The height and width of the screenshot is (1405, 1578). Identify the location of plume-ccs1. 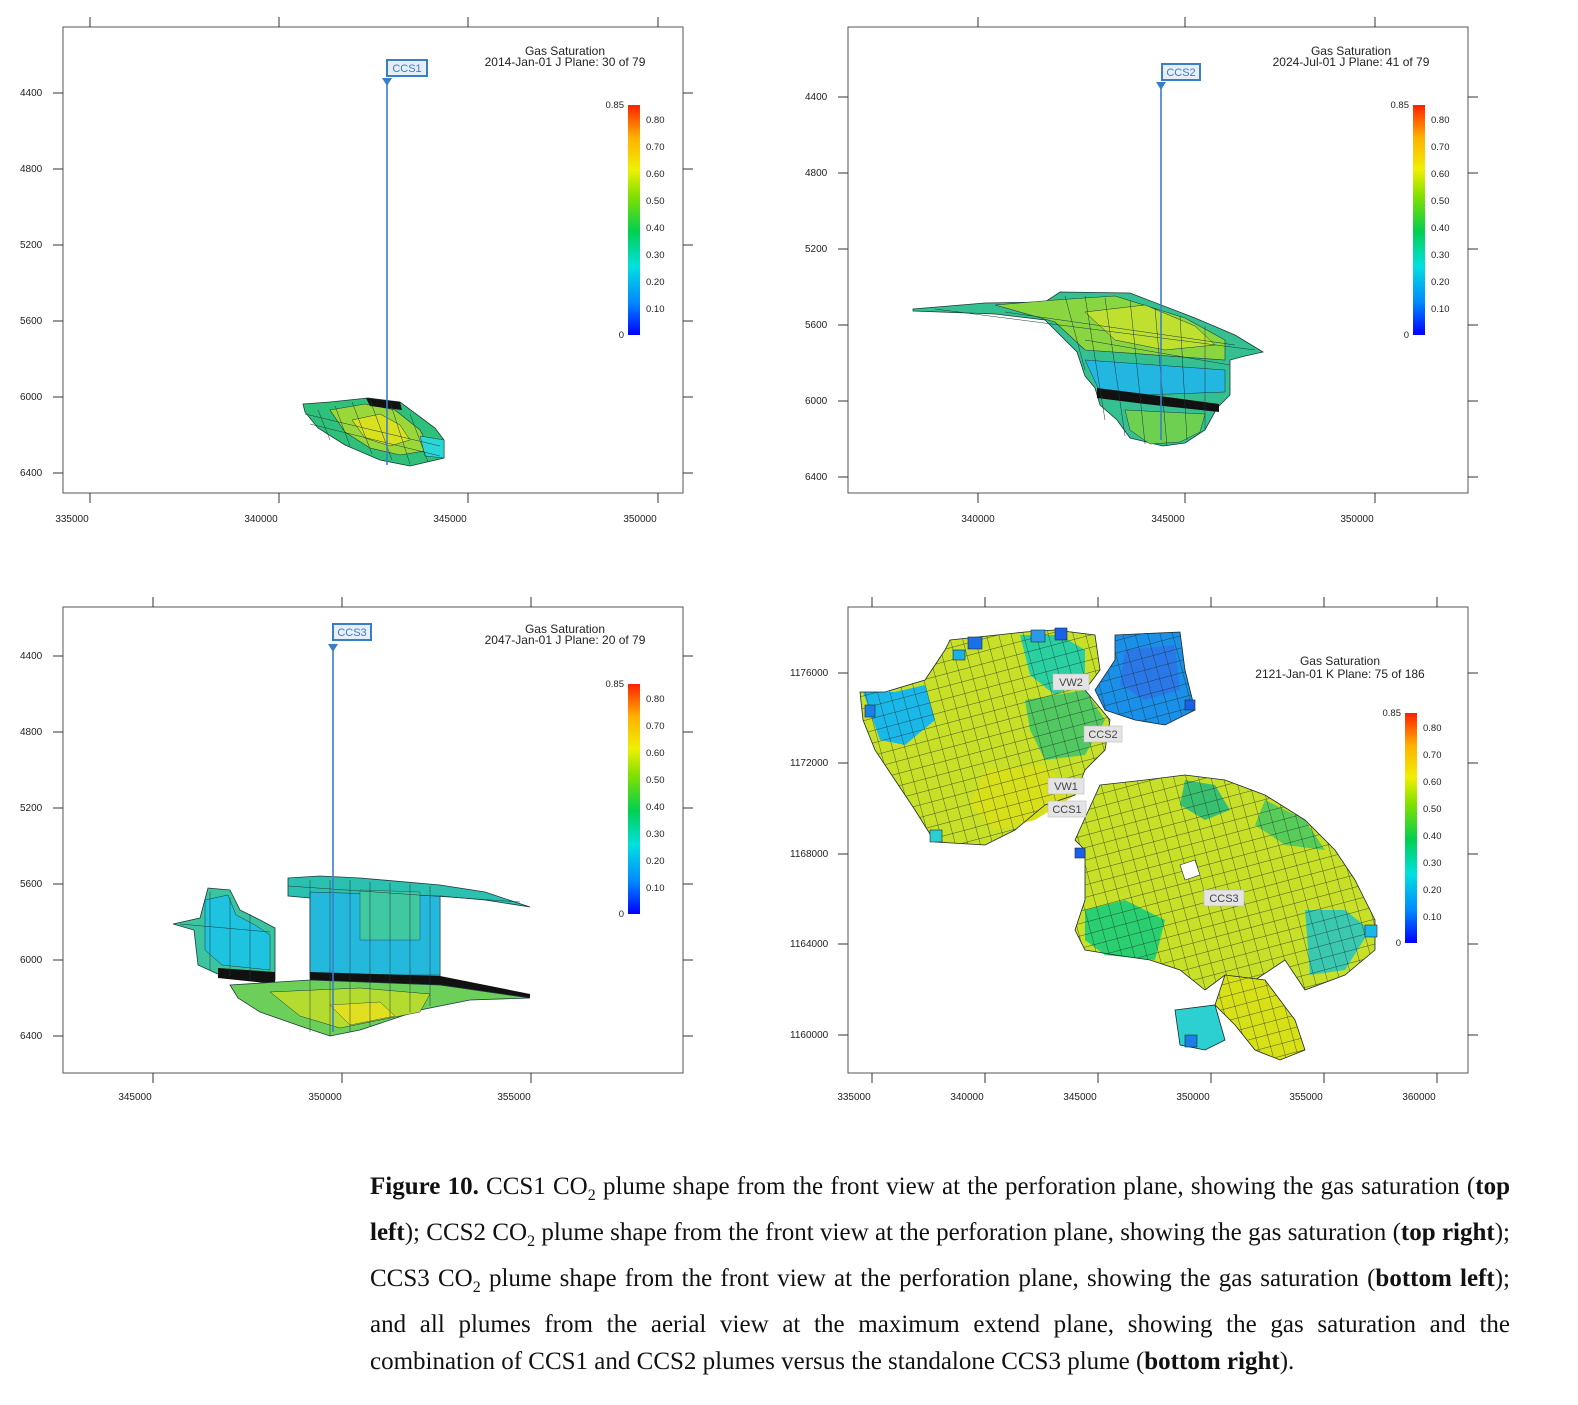
(373, 432).